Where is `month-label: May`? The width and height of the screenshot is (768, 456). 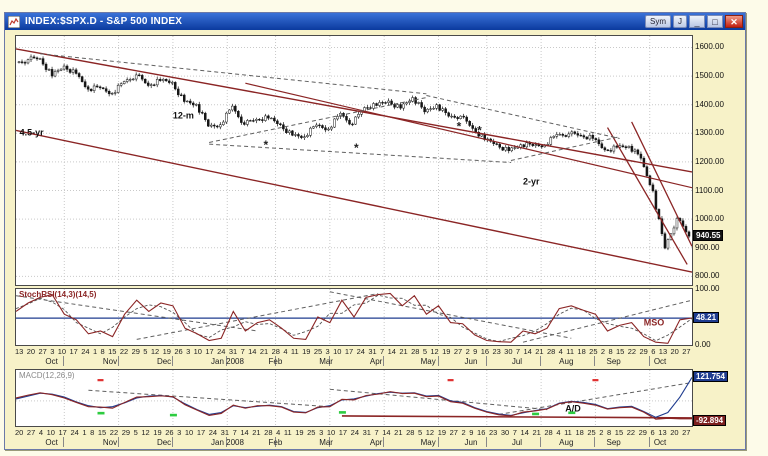 month-label: May is located at coordinates (428, 442).